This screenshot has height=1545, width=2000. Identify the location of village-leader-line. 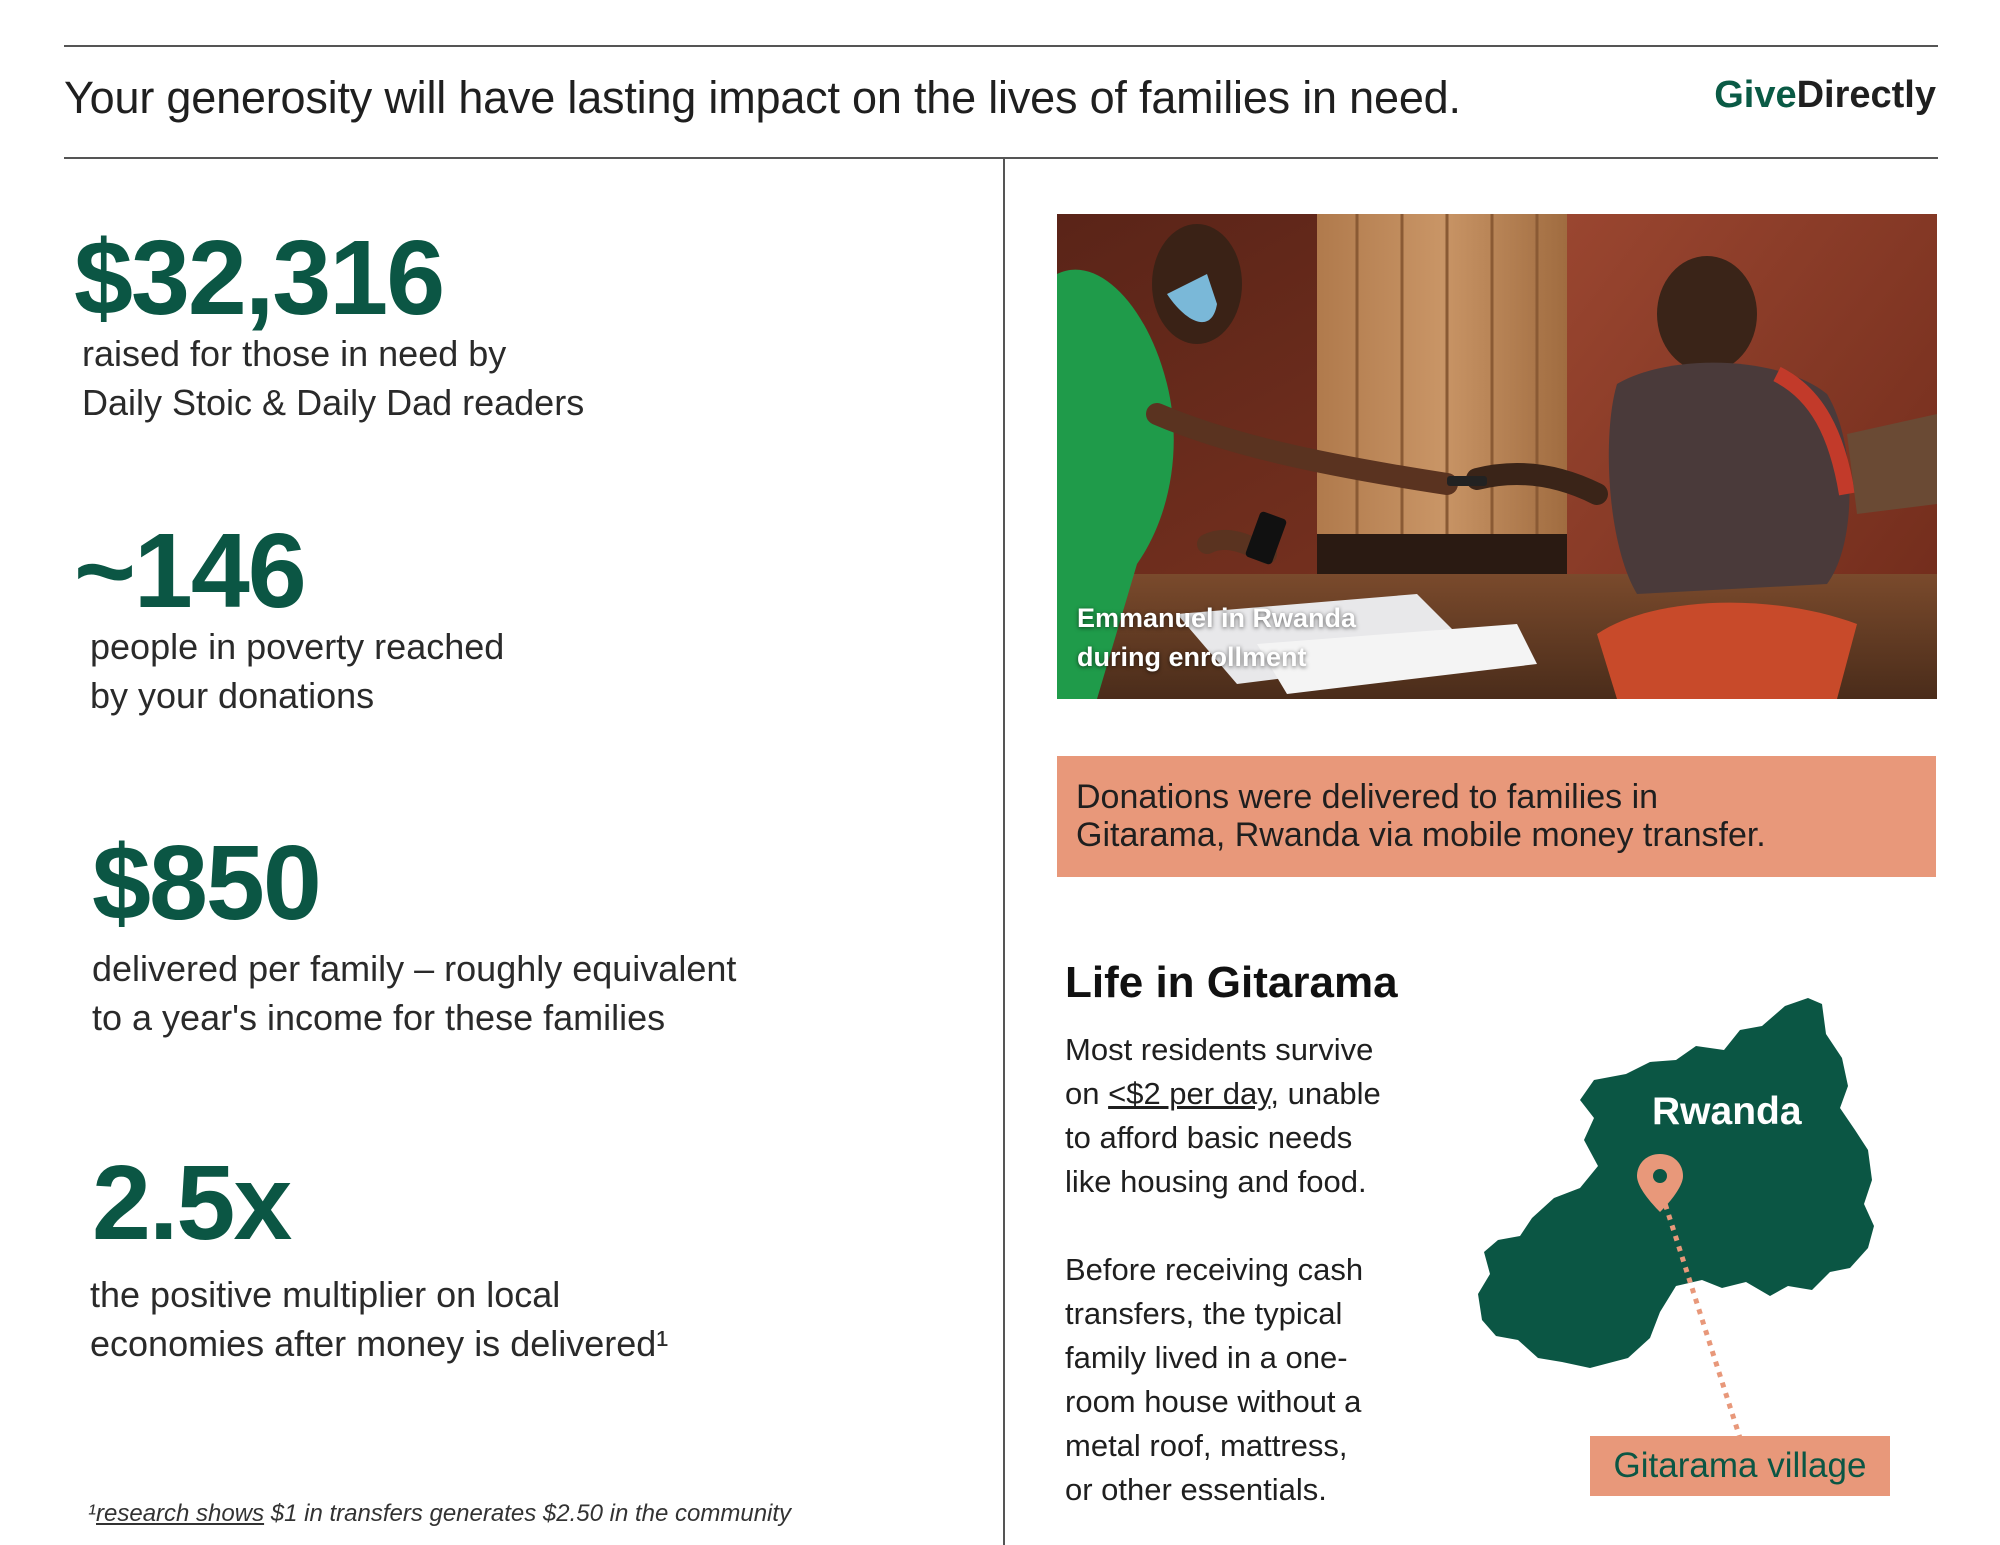
(1701, 1316).